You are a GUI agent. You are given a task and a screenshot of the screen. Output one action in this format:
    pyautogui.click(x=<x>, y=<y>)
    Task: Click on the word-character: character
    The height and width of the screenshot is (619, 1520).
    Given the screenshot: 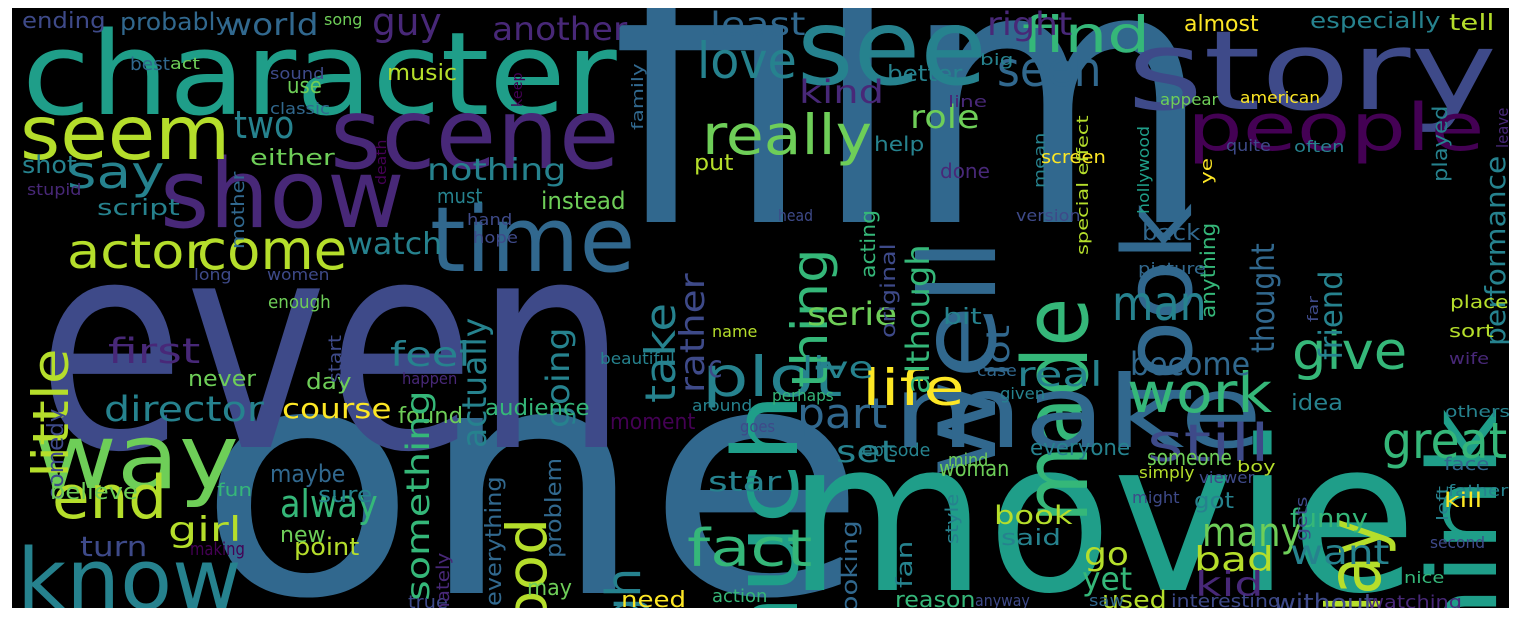 What is the action you would take?
    pyautogui.click(x=319, y=75)
    